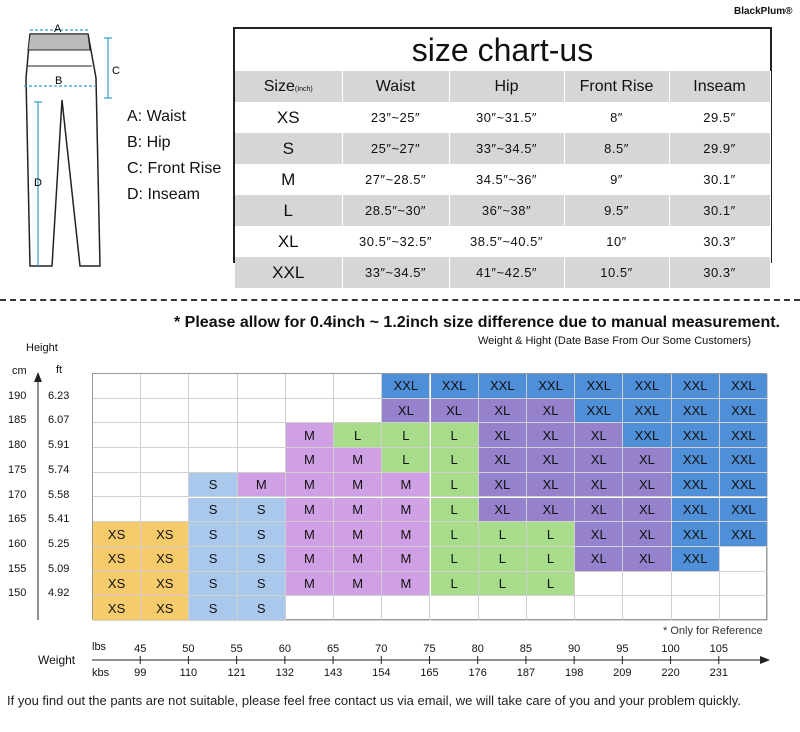  I want to click on size-row: M 27″~28.5″ 34.5″~36″ 9″ 30.1″, so click(503, 179).